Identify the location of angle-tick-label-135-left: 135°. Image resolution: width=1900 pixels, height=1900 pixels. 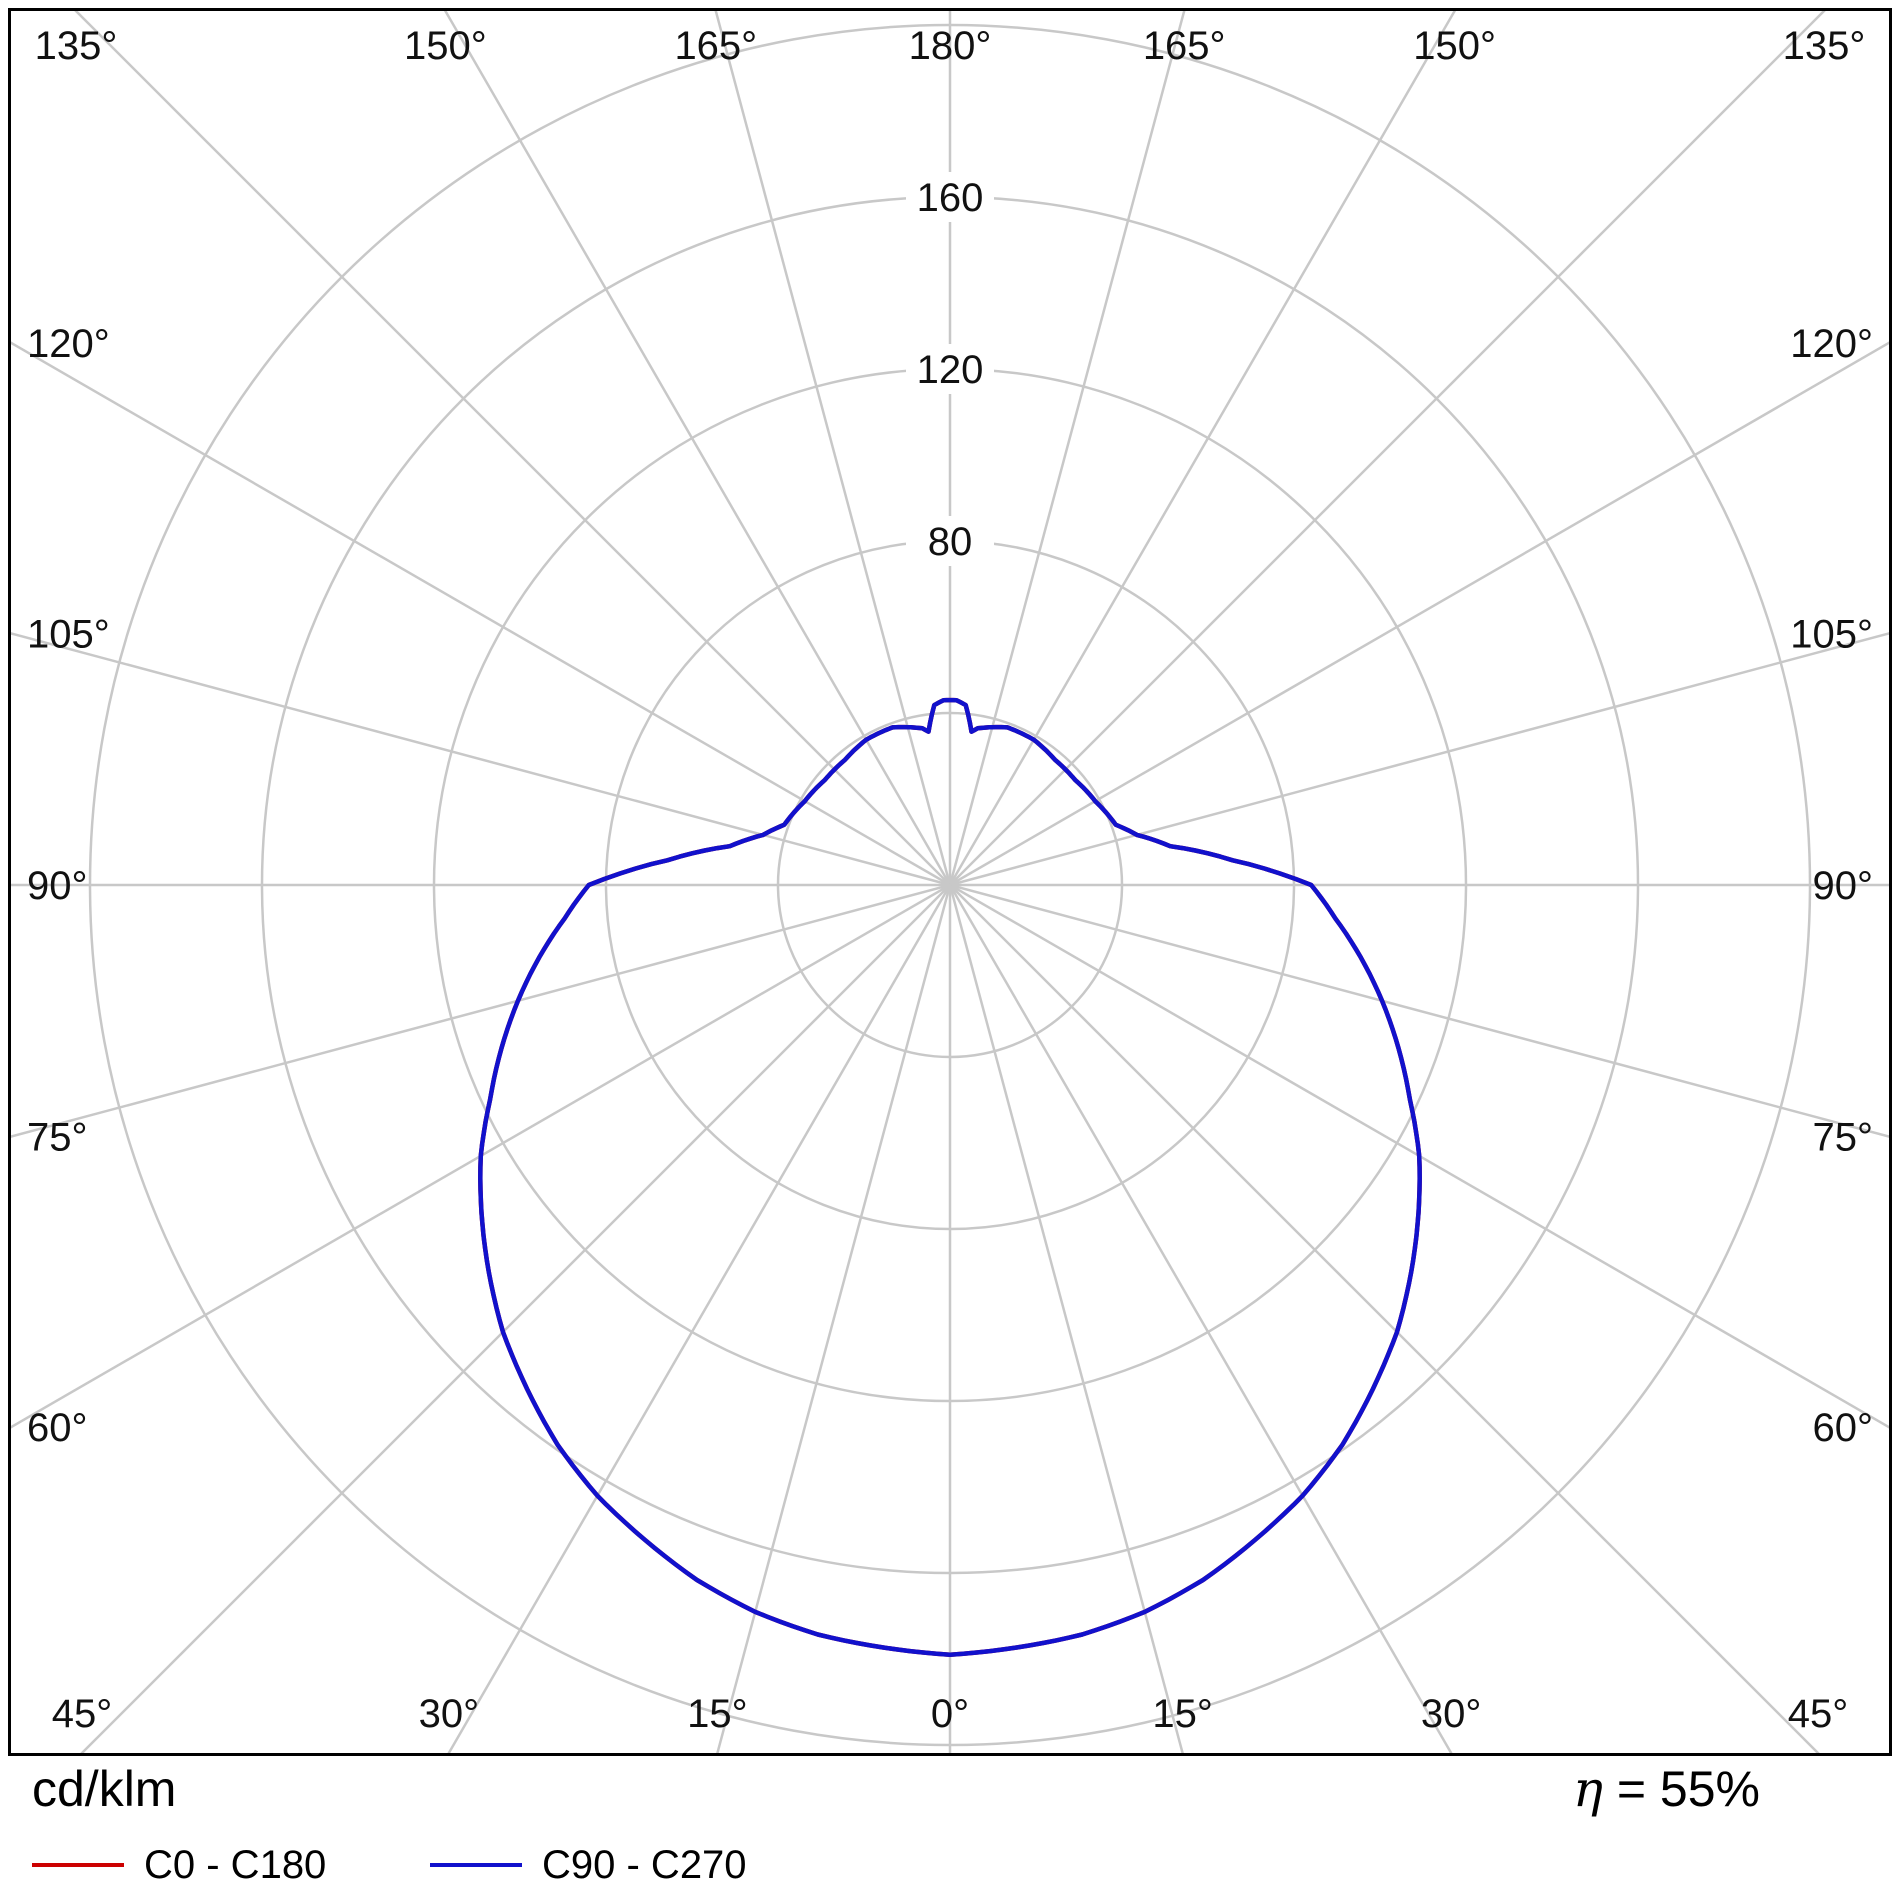
(76, 46).